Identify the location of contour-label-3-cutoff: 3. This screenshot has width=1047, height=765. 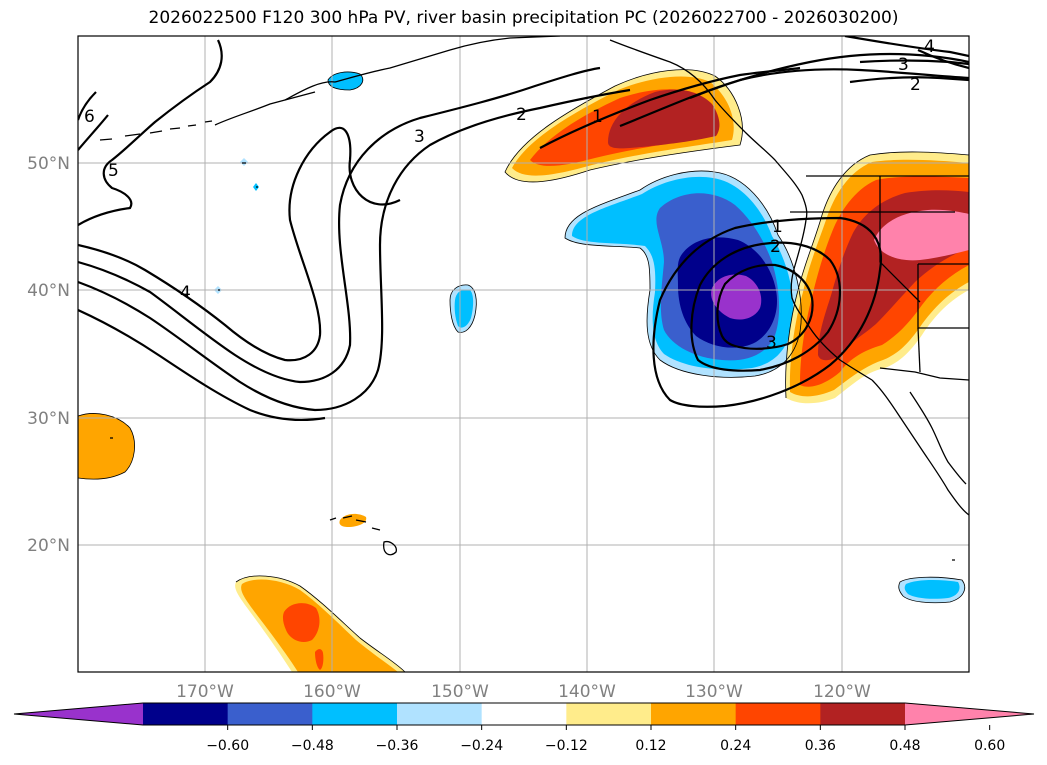
(771, 343).